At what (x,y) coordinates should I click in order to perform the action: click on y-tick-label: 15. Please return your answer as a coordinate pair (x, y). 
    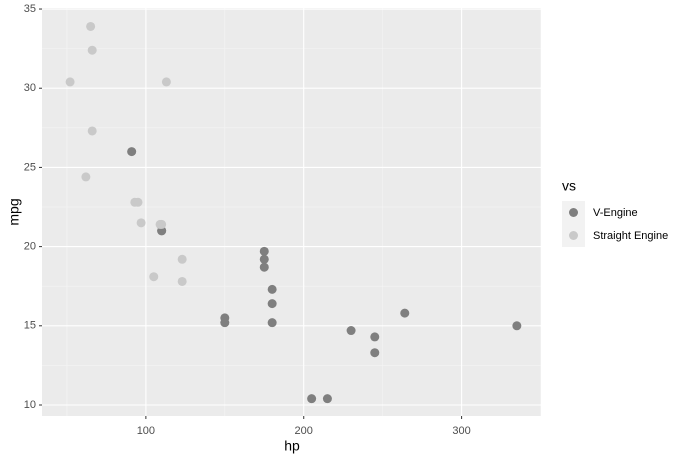
    Looking at the image, I should click on (30, 326).